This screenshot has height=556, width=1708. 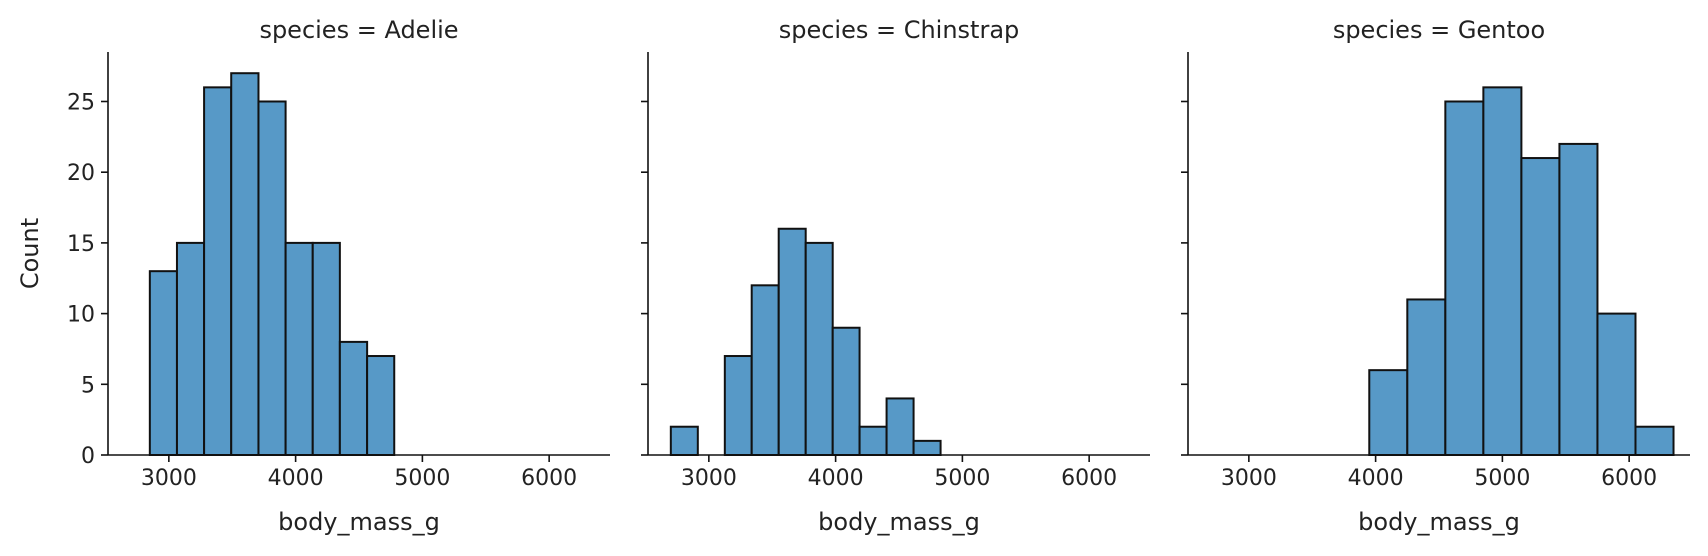 What do you see at coordinates (1439, 30) in the screenshot?
I see `panel-title: species = Gentoo` at bounding box center [1439, 30].